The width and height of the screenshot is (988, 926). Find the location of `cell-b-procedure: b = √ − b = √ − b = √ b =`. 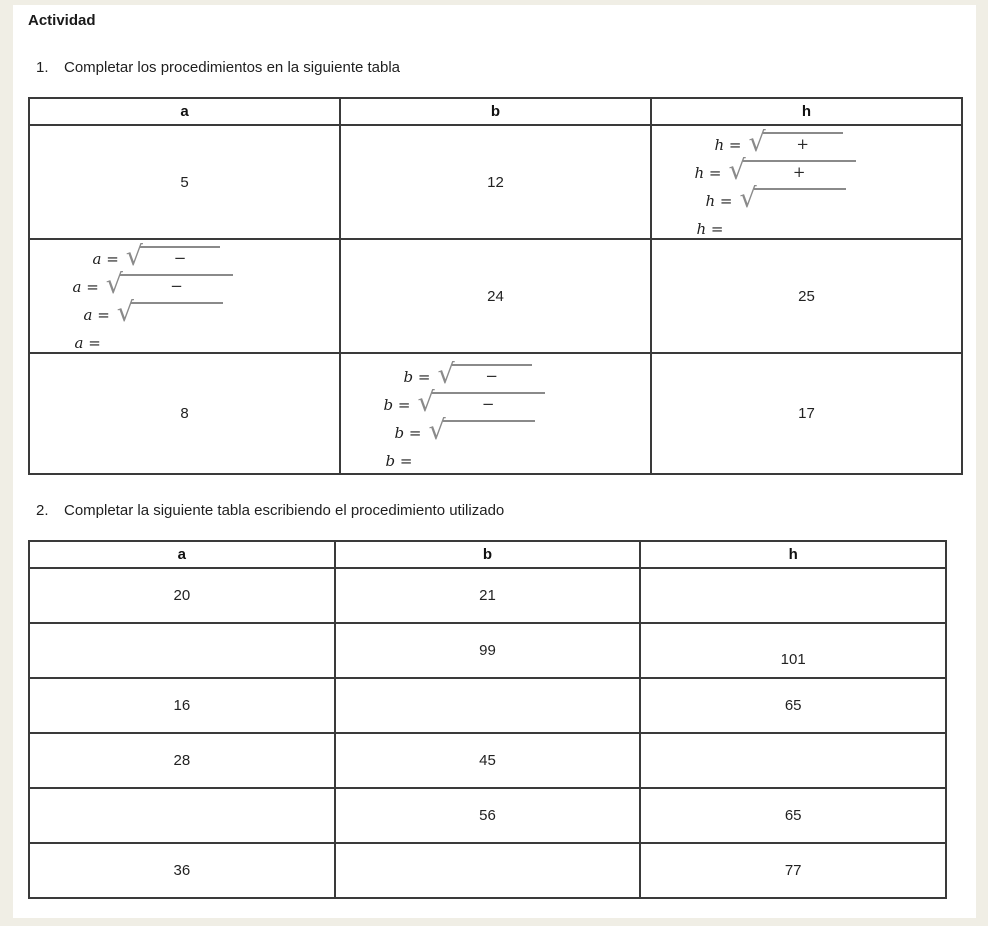

cell-b-procedure: b = √ − b = √ − b = √ b = is located at coordinates (495, 413).